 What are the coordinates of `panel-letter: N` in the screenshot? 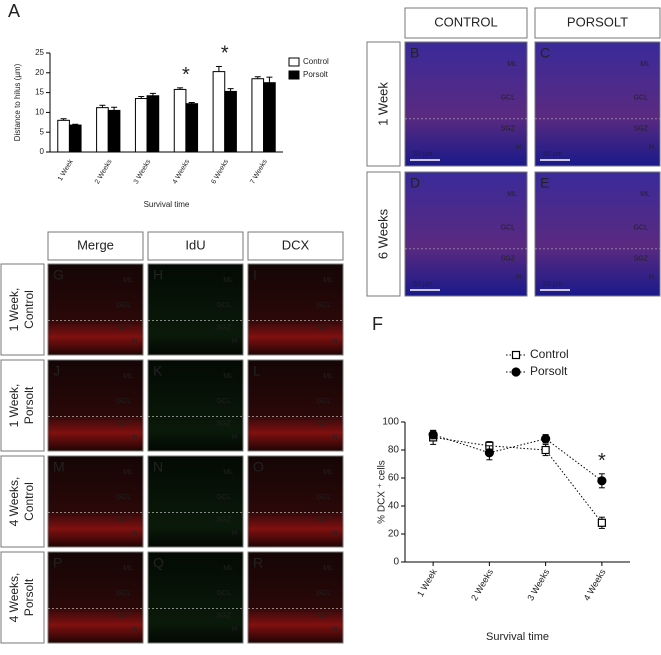 It's located at (158, 467).